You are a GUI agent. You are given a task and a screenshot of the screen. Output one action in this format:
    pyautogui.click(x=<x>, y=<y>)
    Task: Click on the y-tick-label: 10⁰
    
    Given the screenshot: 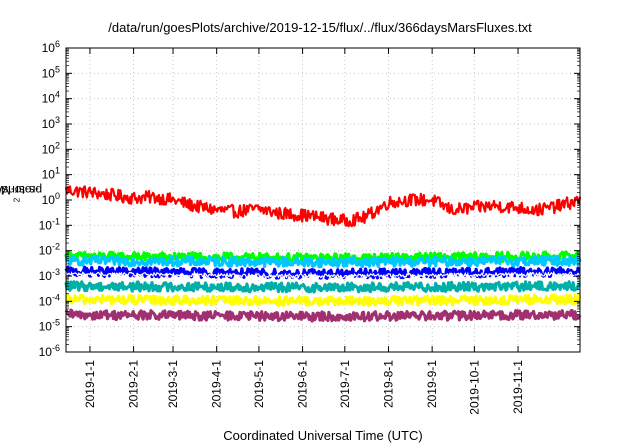 What is the action you would take?
    pyautogui.click(x=51, y=199)
    